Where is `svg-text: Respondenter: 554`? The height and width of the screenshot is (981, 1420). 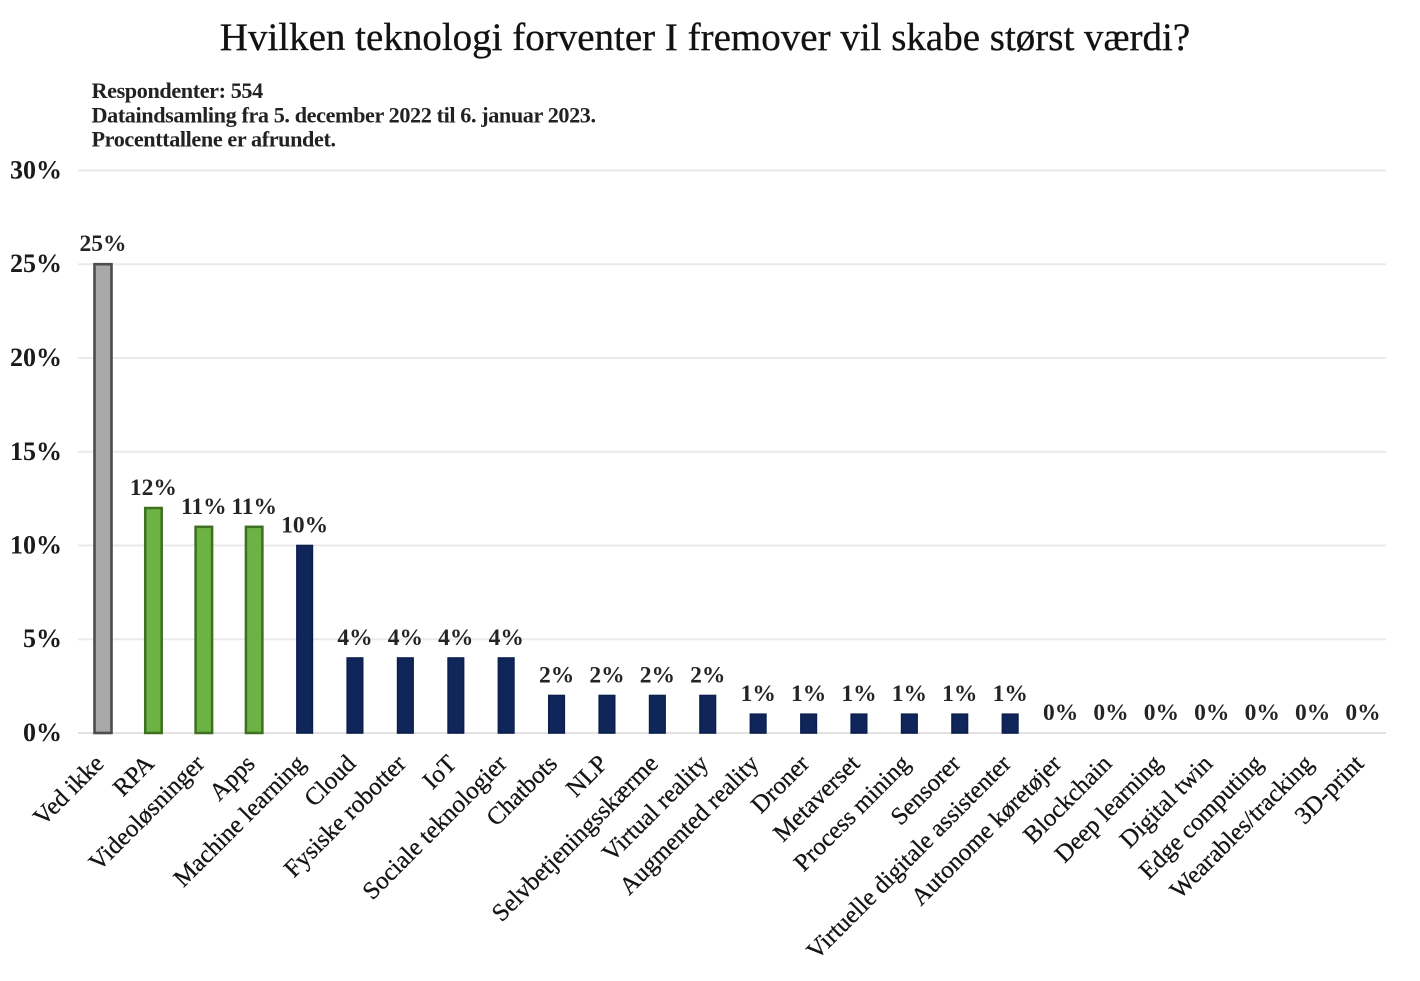
svg-text: Respondenter: 554 is located at coordinates (178, 90).